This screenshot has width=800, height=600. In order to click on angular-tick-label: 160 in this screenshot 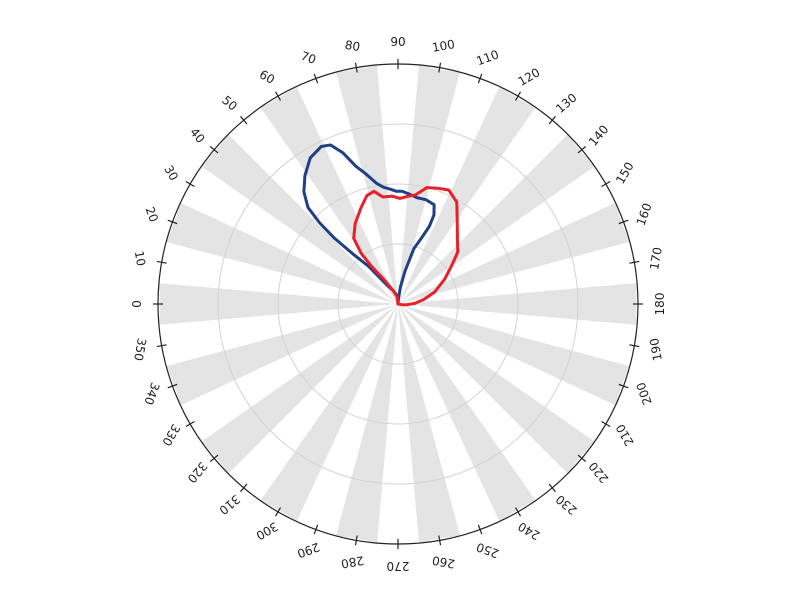, I will do `click(644, 214)`.